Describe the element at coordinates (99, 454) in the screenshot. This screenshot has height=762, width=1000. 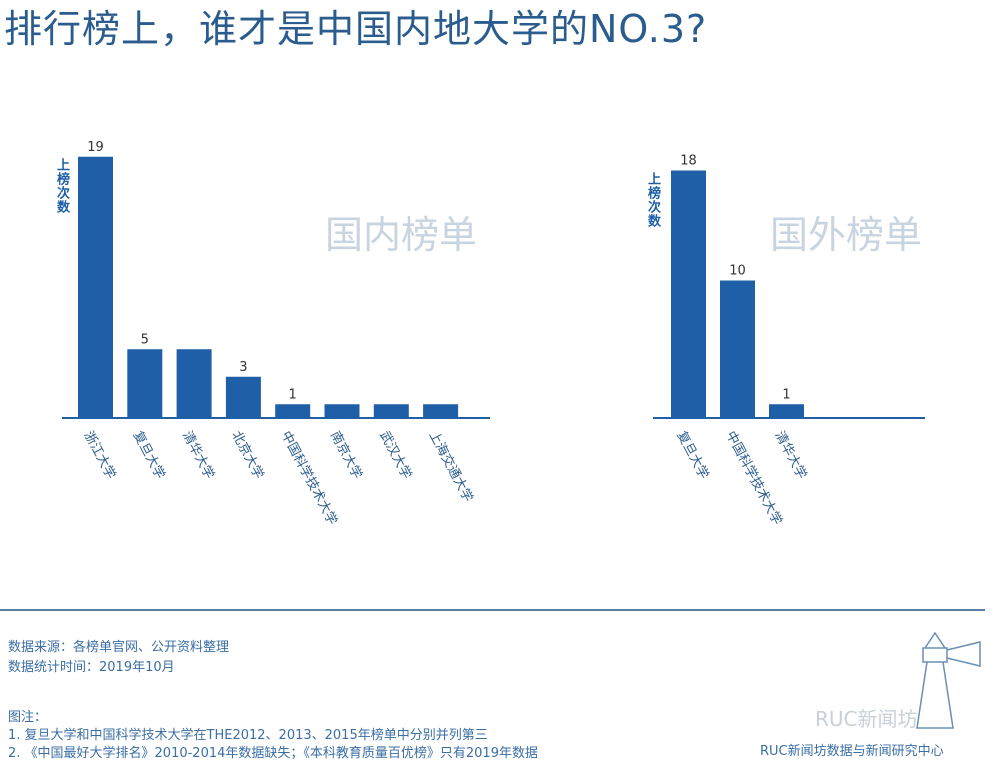
I see `x-tick-label: 浙江大学` at that location.